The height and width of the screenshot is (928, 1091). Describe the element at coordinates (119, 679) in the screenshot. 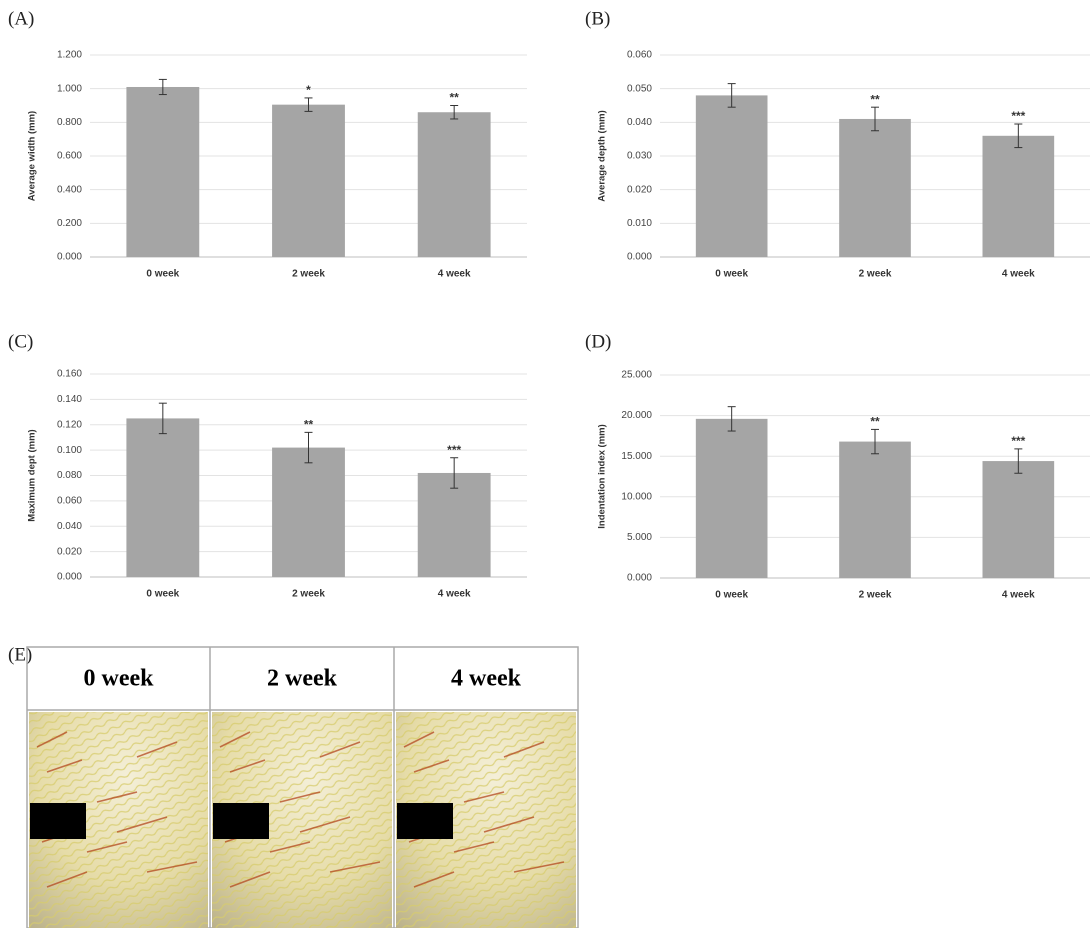

I see `column-header: 0 week` at that location.